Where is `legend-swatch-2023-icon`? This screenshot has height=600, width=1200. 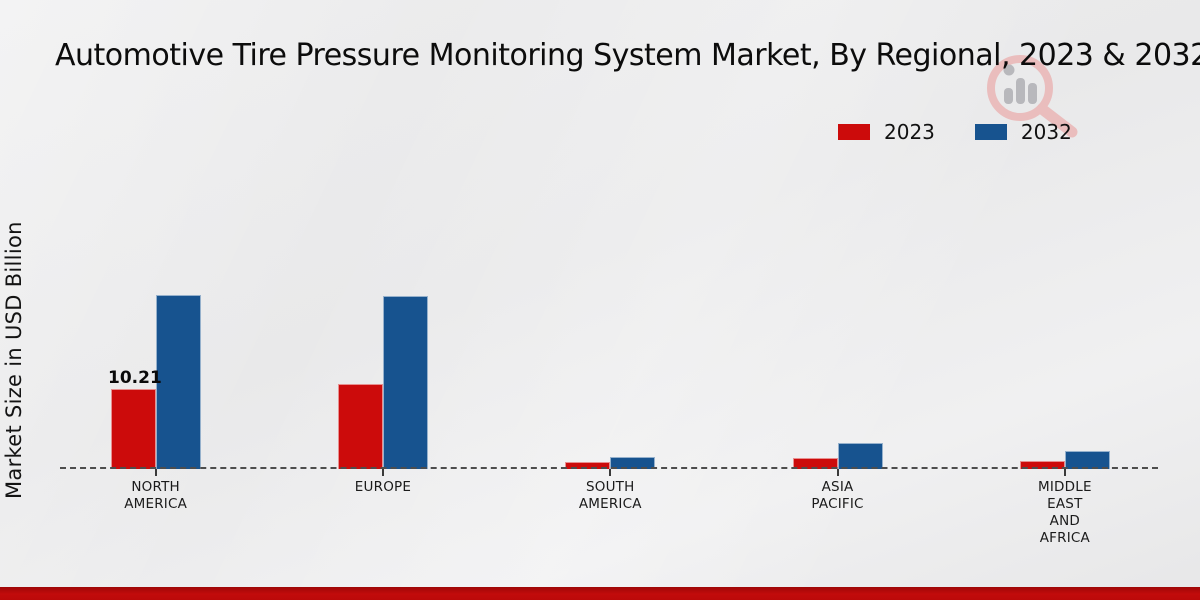 legend-swatch-2023-icon is located at coordinates (854, 132).